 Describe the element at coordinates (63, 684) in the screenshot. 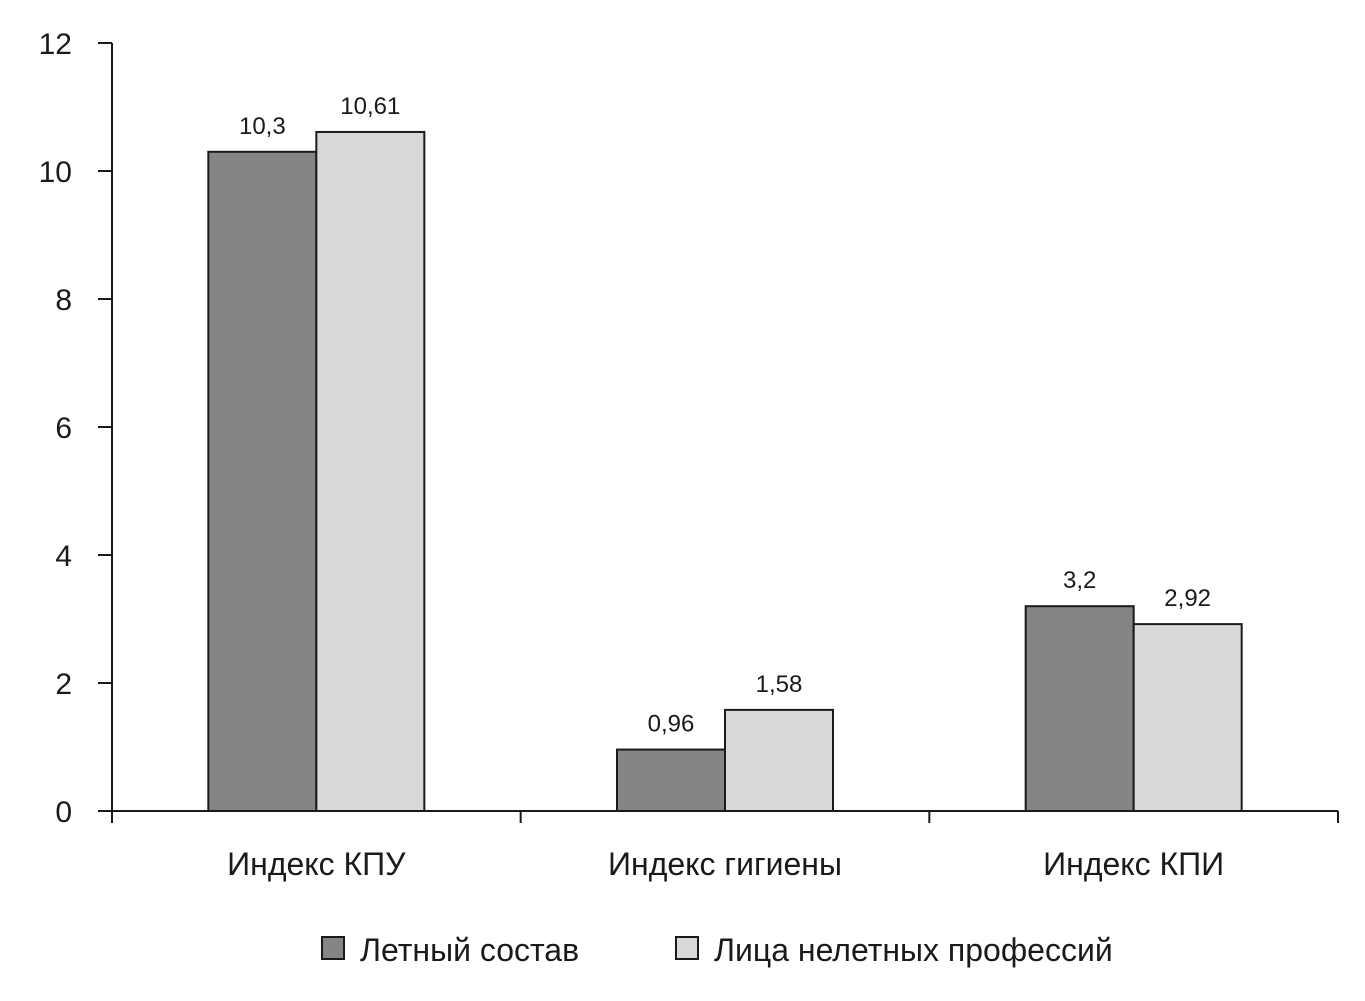

I see `y-tick-label: 2` at that location.